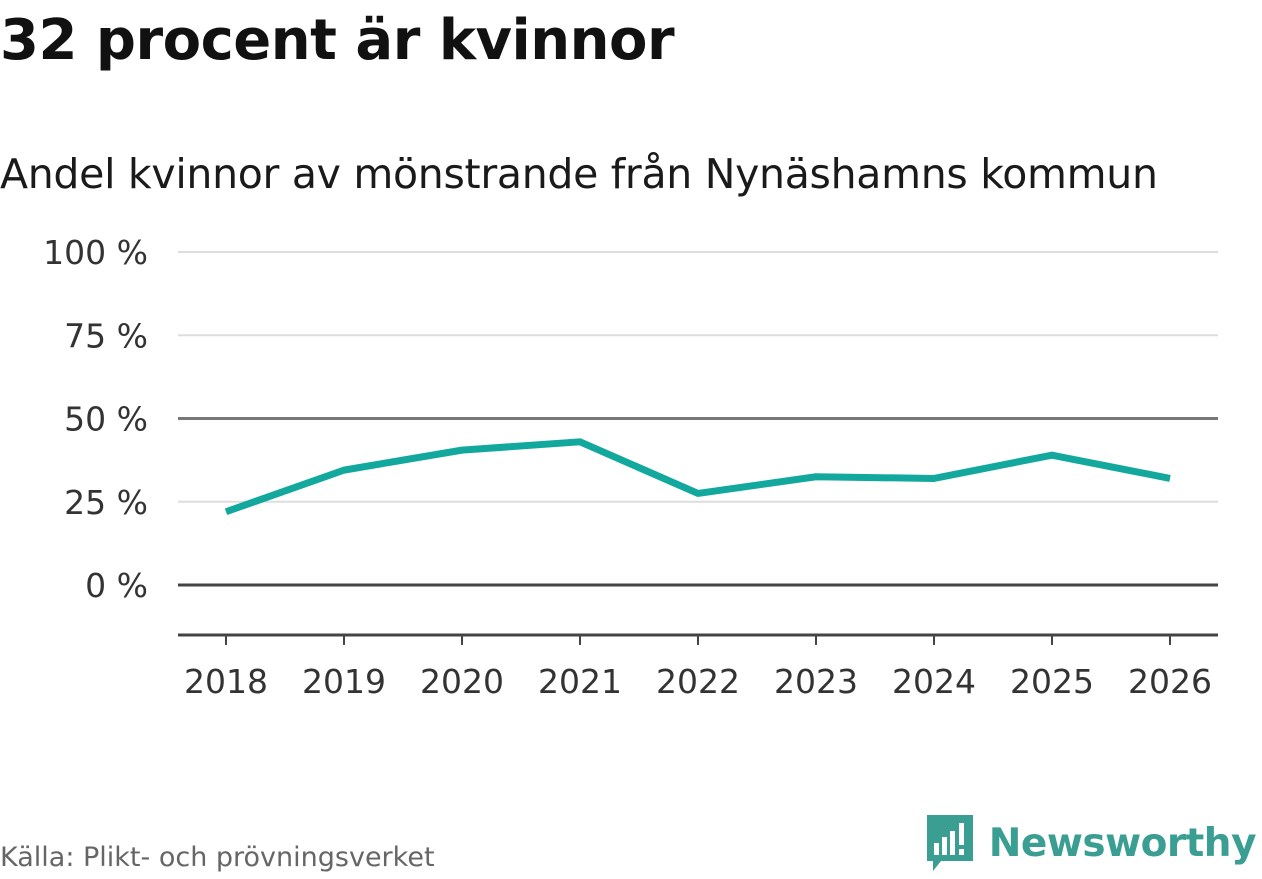 The image size is (1262, 879). What do you see at coordinates (816, 681) in the screenshot?
I see `x-tick-label: 2023` at bounding box center [816, 681].